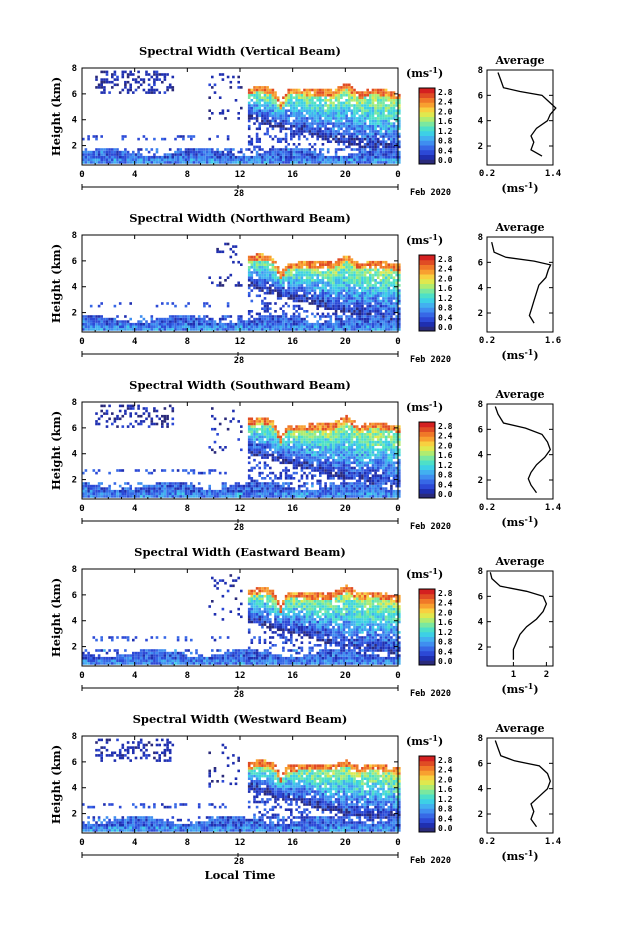 This screenshot has width=619, height=929. I want to click on colorbar-tick-label: 2.0, so click(445, 111).